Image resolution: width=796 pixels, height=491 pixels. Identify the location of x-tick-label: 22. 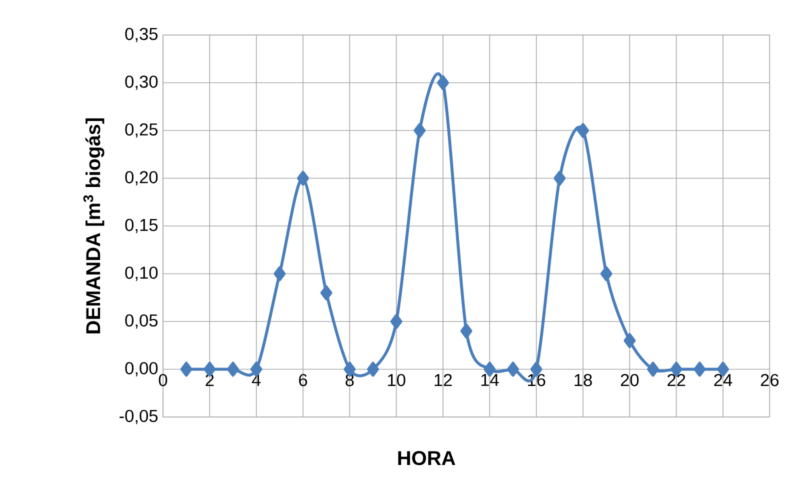
(677, 380).